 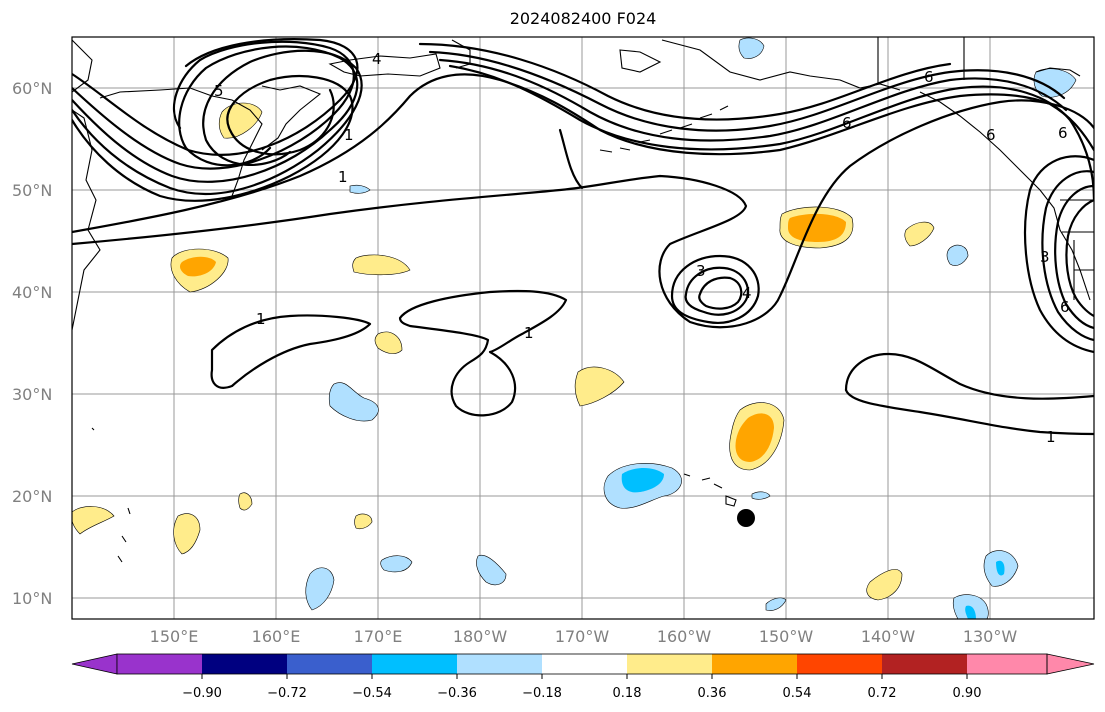 What do you see at coordinates (882, 693) in the screenshot?
I see `colorbar-tick-label: 0.72` at bounding box center [882, 693].